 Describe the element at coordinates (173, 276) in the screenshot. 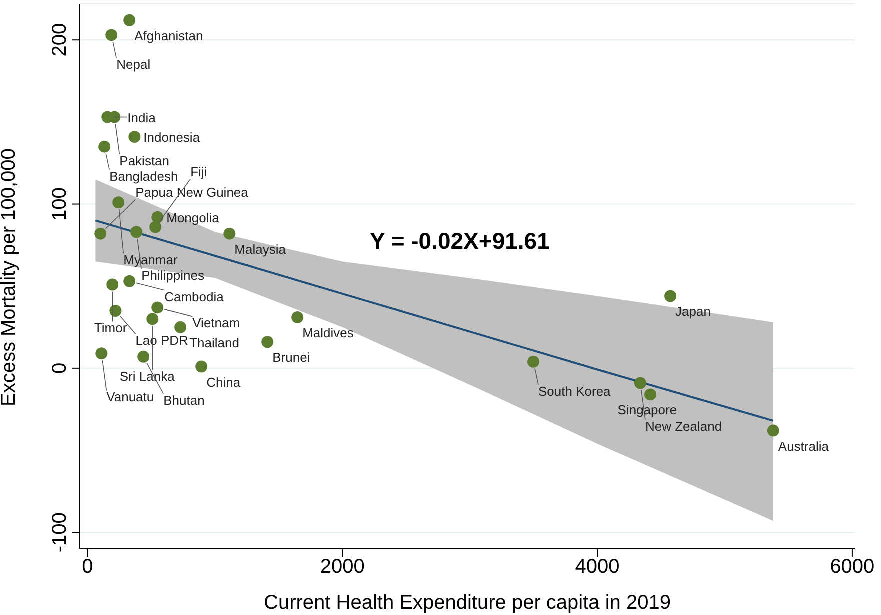

I see `annotation: Philippines` at that location.